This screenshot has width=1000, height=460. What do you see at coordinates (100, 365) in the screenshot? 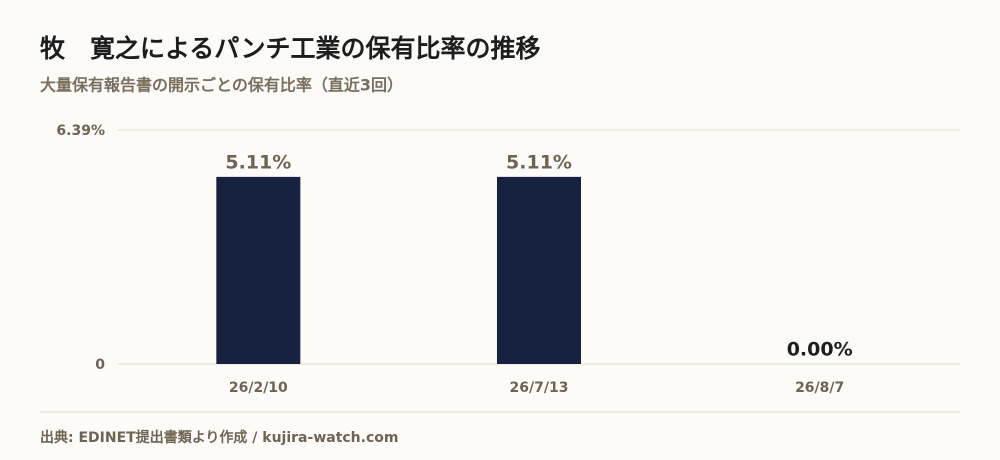
I see `y-tick-label: 0` at bounding box center [100, 365].